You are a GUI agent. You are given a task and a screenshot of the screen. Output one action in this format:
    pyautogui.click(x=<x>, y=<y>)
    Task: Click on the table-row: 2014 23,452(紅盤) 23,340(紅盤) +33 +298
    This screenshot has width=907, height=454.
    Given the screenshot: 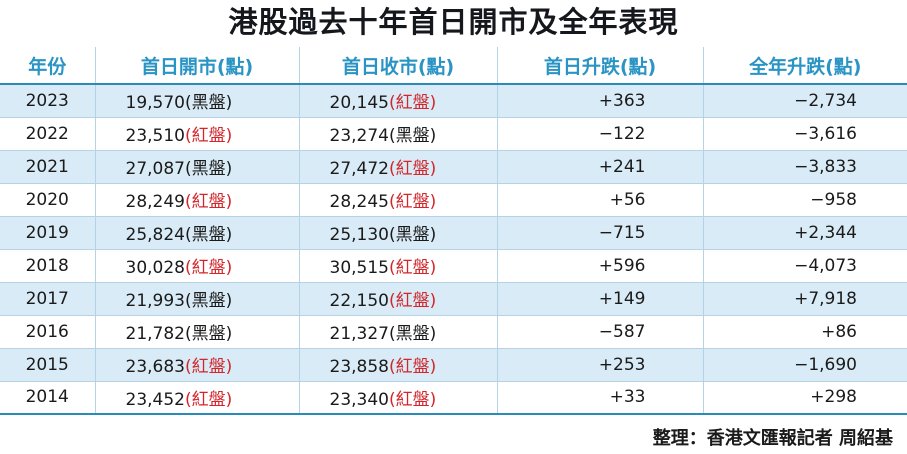 What is the action you would take?
    pyautogui.click(x=453, y=398)
    